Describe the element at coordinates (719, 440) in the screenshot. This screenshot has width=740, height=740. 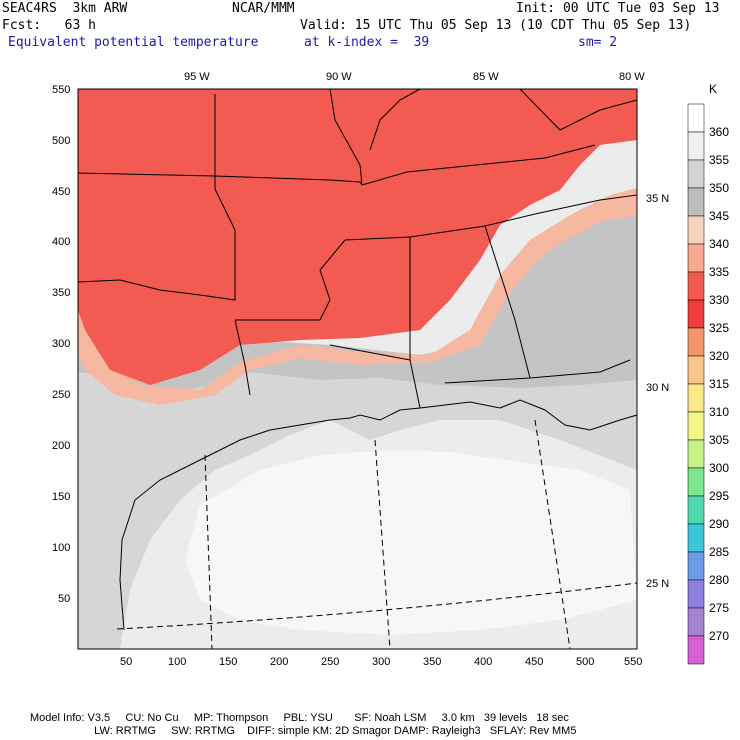
I see `colorbar-label: 305` at that location.